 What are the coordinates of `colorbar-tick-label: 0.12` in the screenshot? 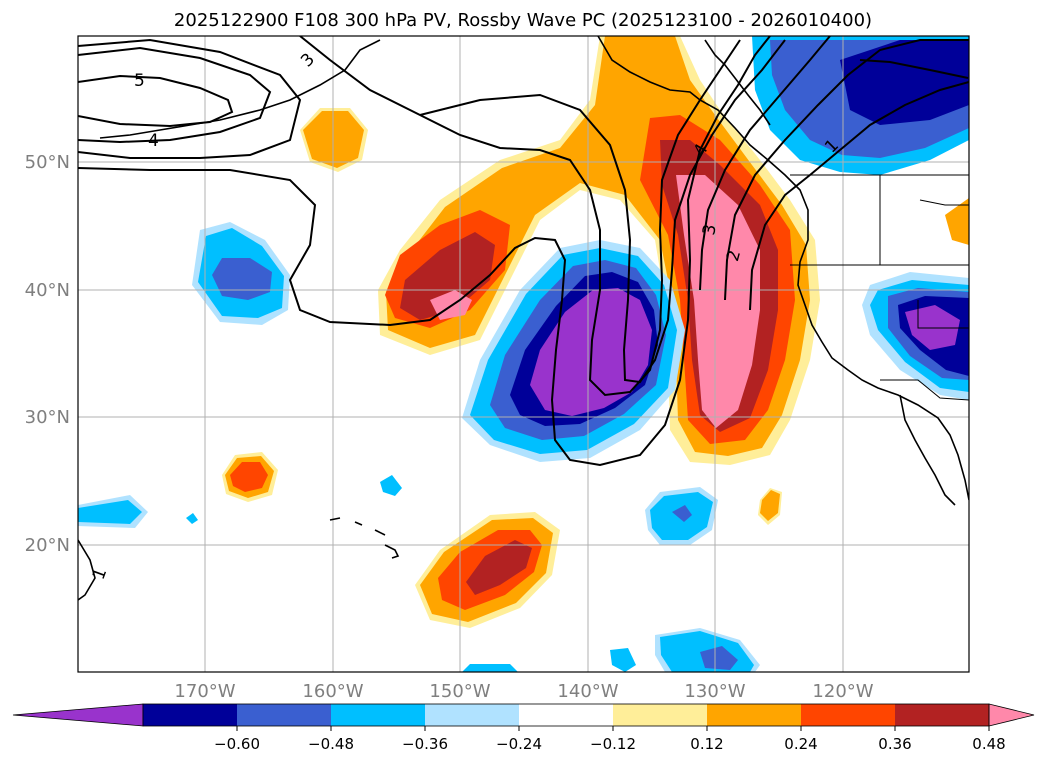 It's located at (706, 744).